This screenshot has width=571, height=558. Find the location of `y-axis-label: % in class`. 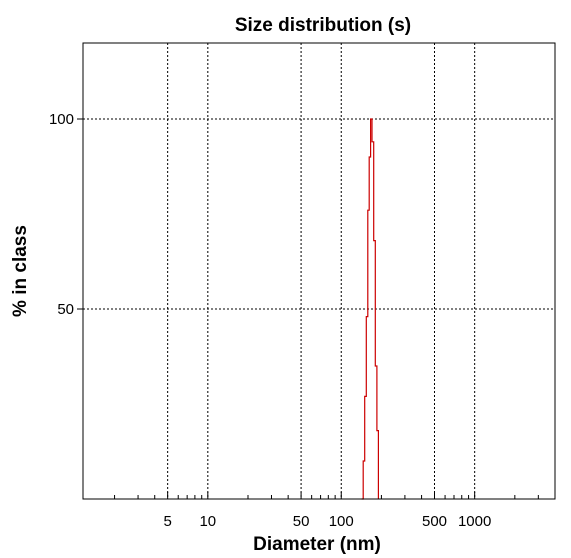

y-axis-label: % in class is located at coordinates (20, 271).